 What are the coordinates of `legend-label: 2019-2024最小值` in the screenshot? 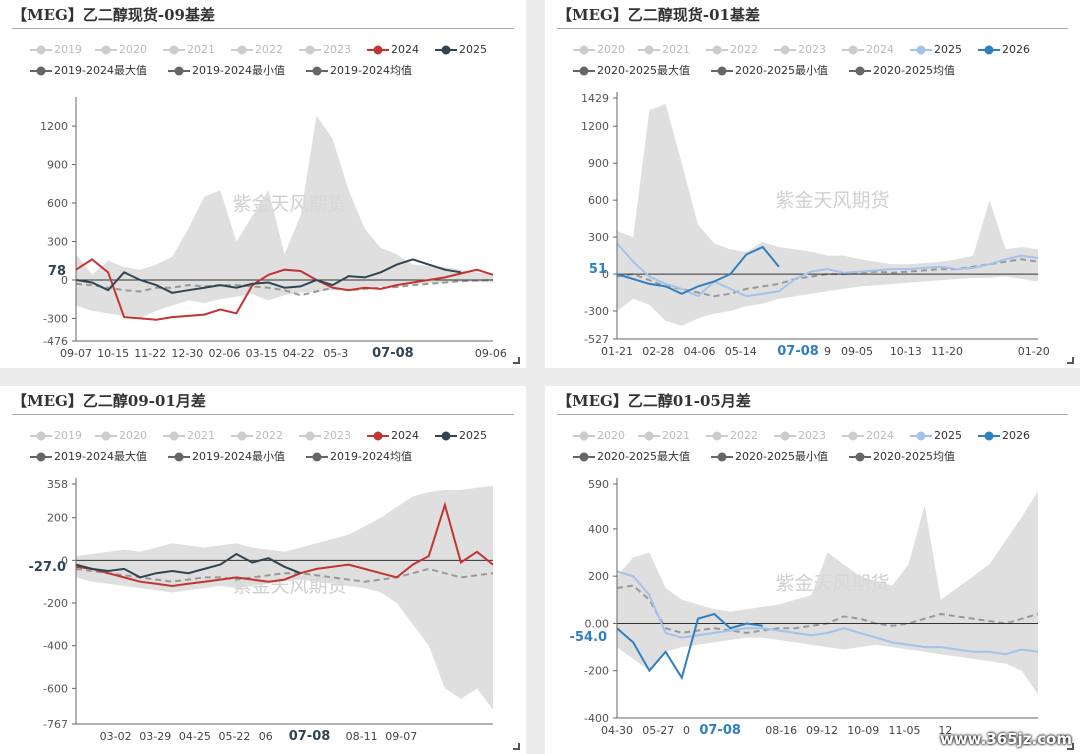 It's located at (238, 70).